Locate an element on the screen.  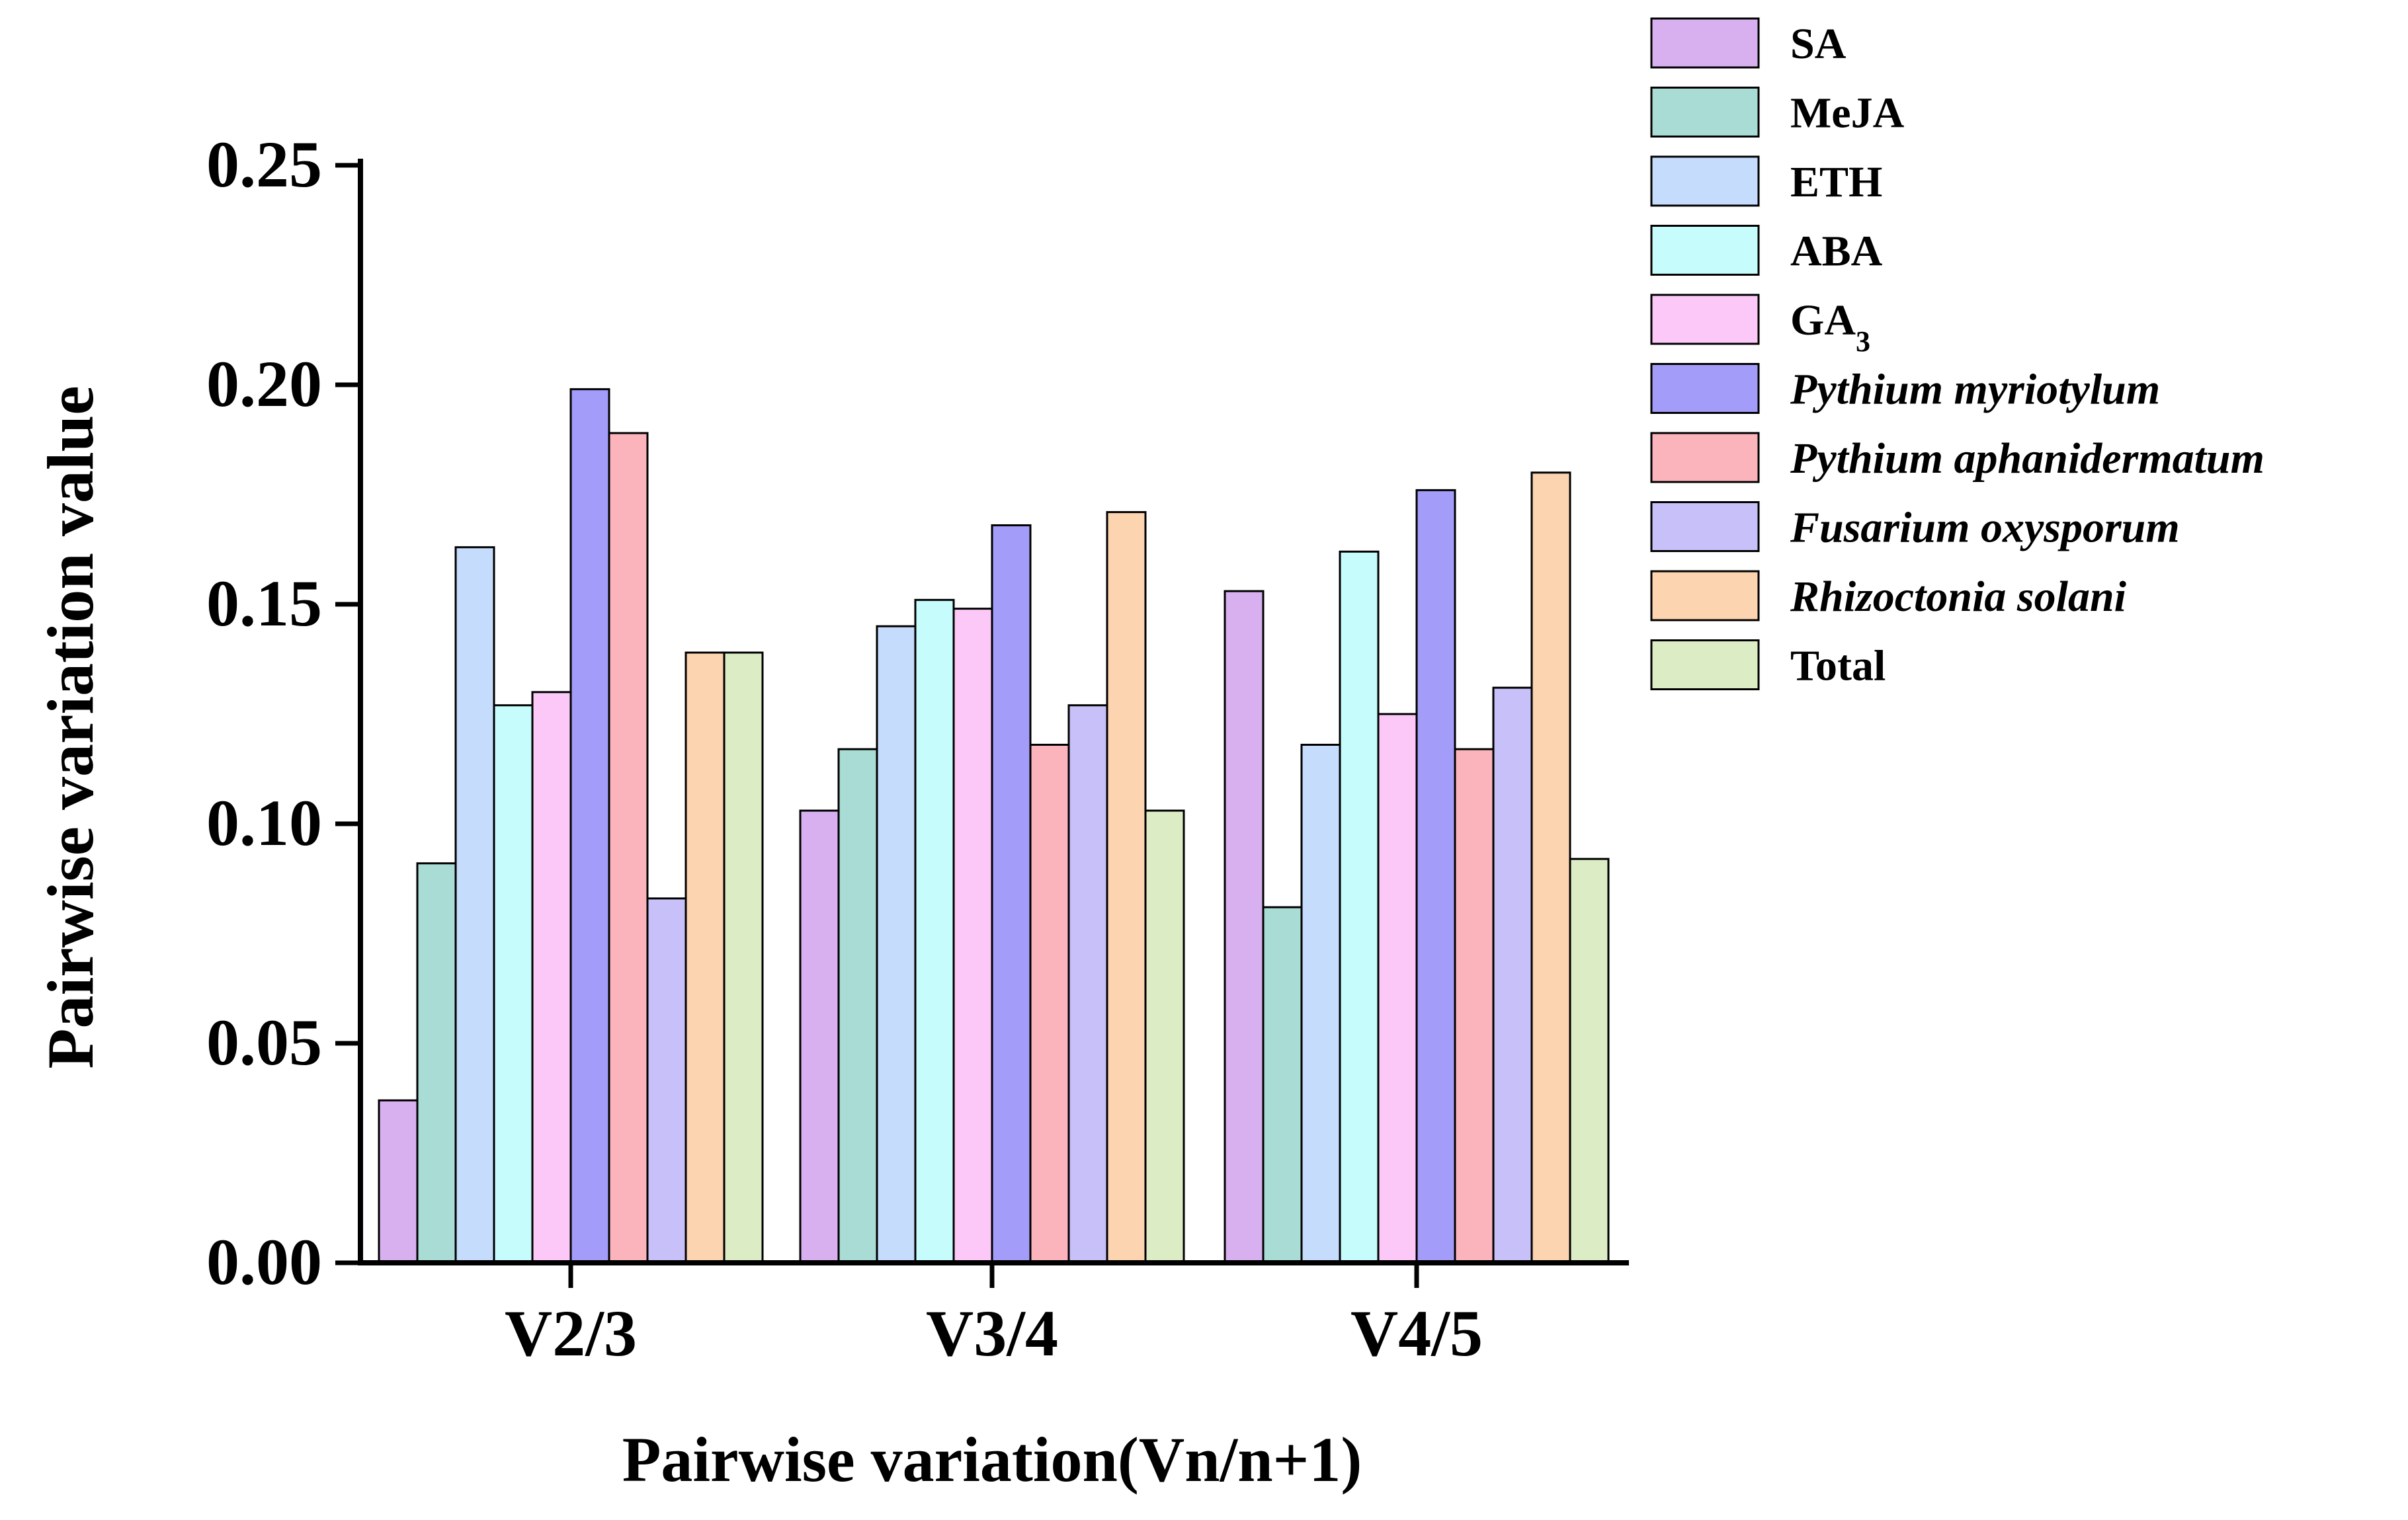
legend-swatch-rhizoctonia-solani is located at coordinates (1705, 595).